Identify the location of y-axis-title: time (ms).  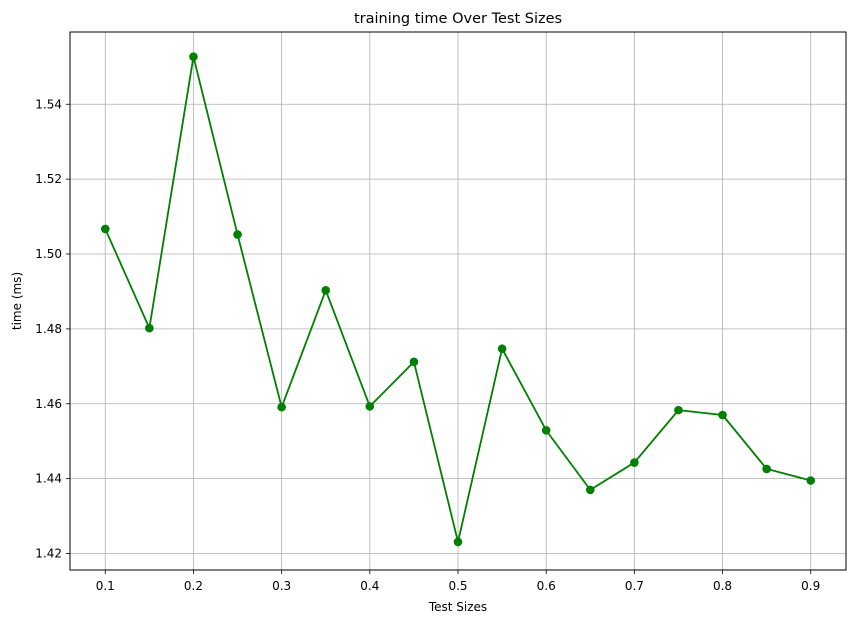
(17, 301).